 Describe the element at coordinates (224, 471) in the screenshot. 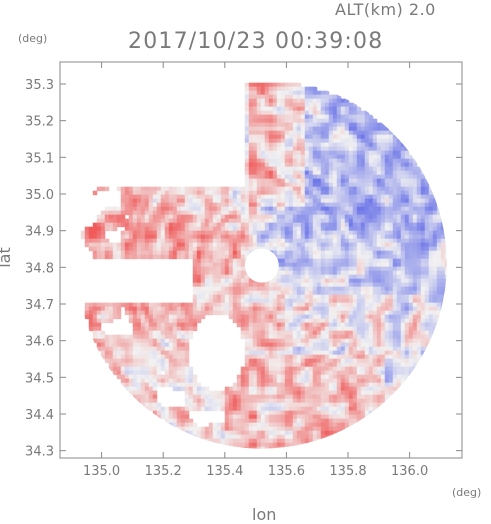

I see `x-tick-label: 135.4` at that location.